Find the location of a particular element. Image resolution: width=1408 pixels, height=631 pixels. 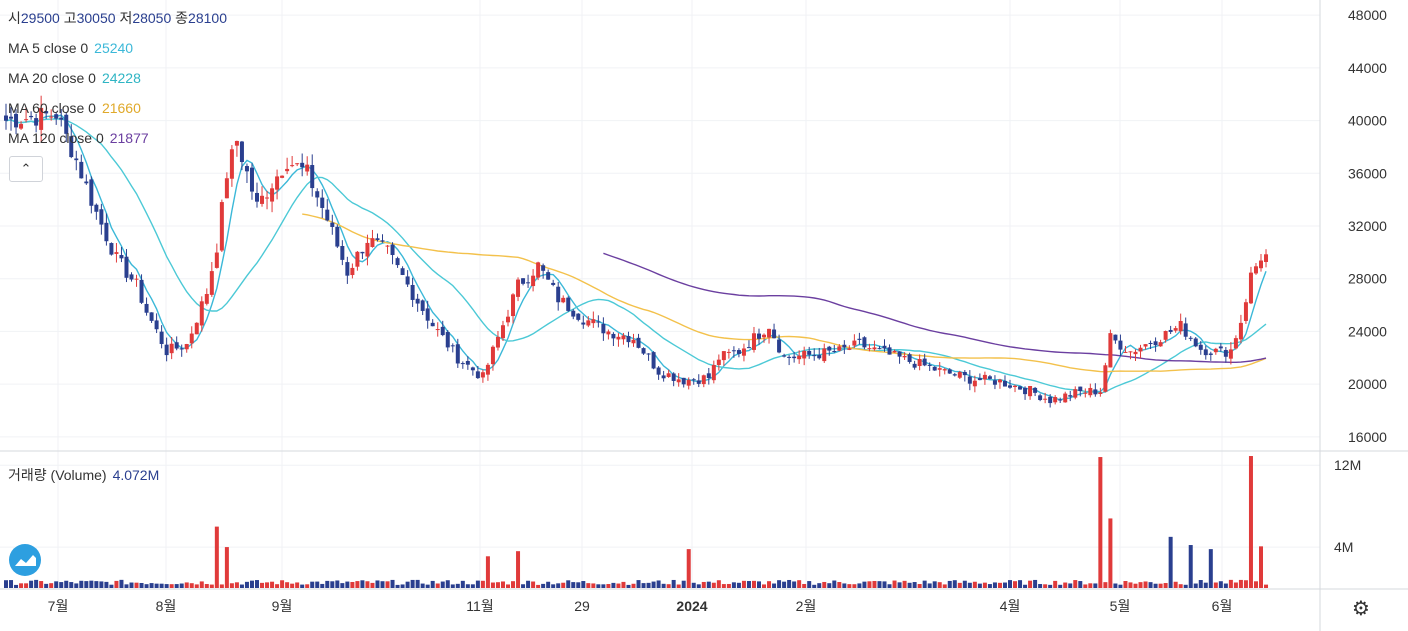

time-tick-label: 9월 is located at coordinates (282, 606).